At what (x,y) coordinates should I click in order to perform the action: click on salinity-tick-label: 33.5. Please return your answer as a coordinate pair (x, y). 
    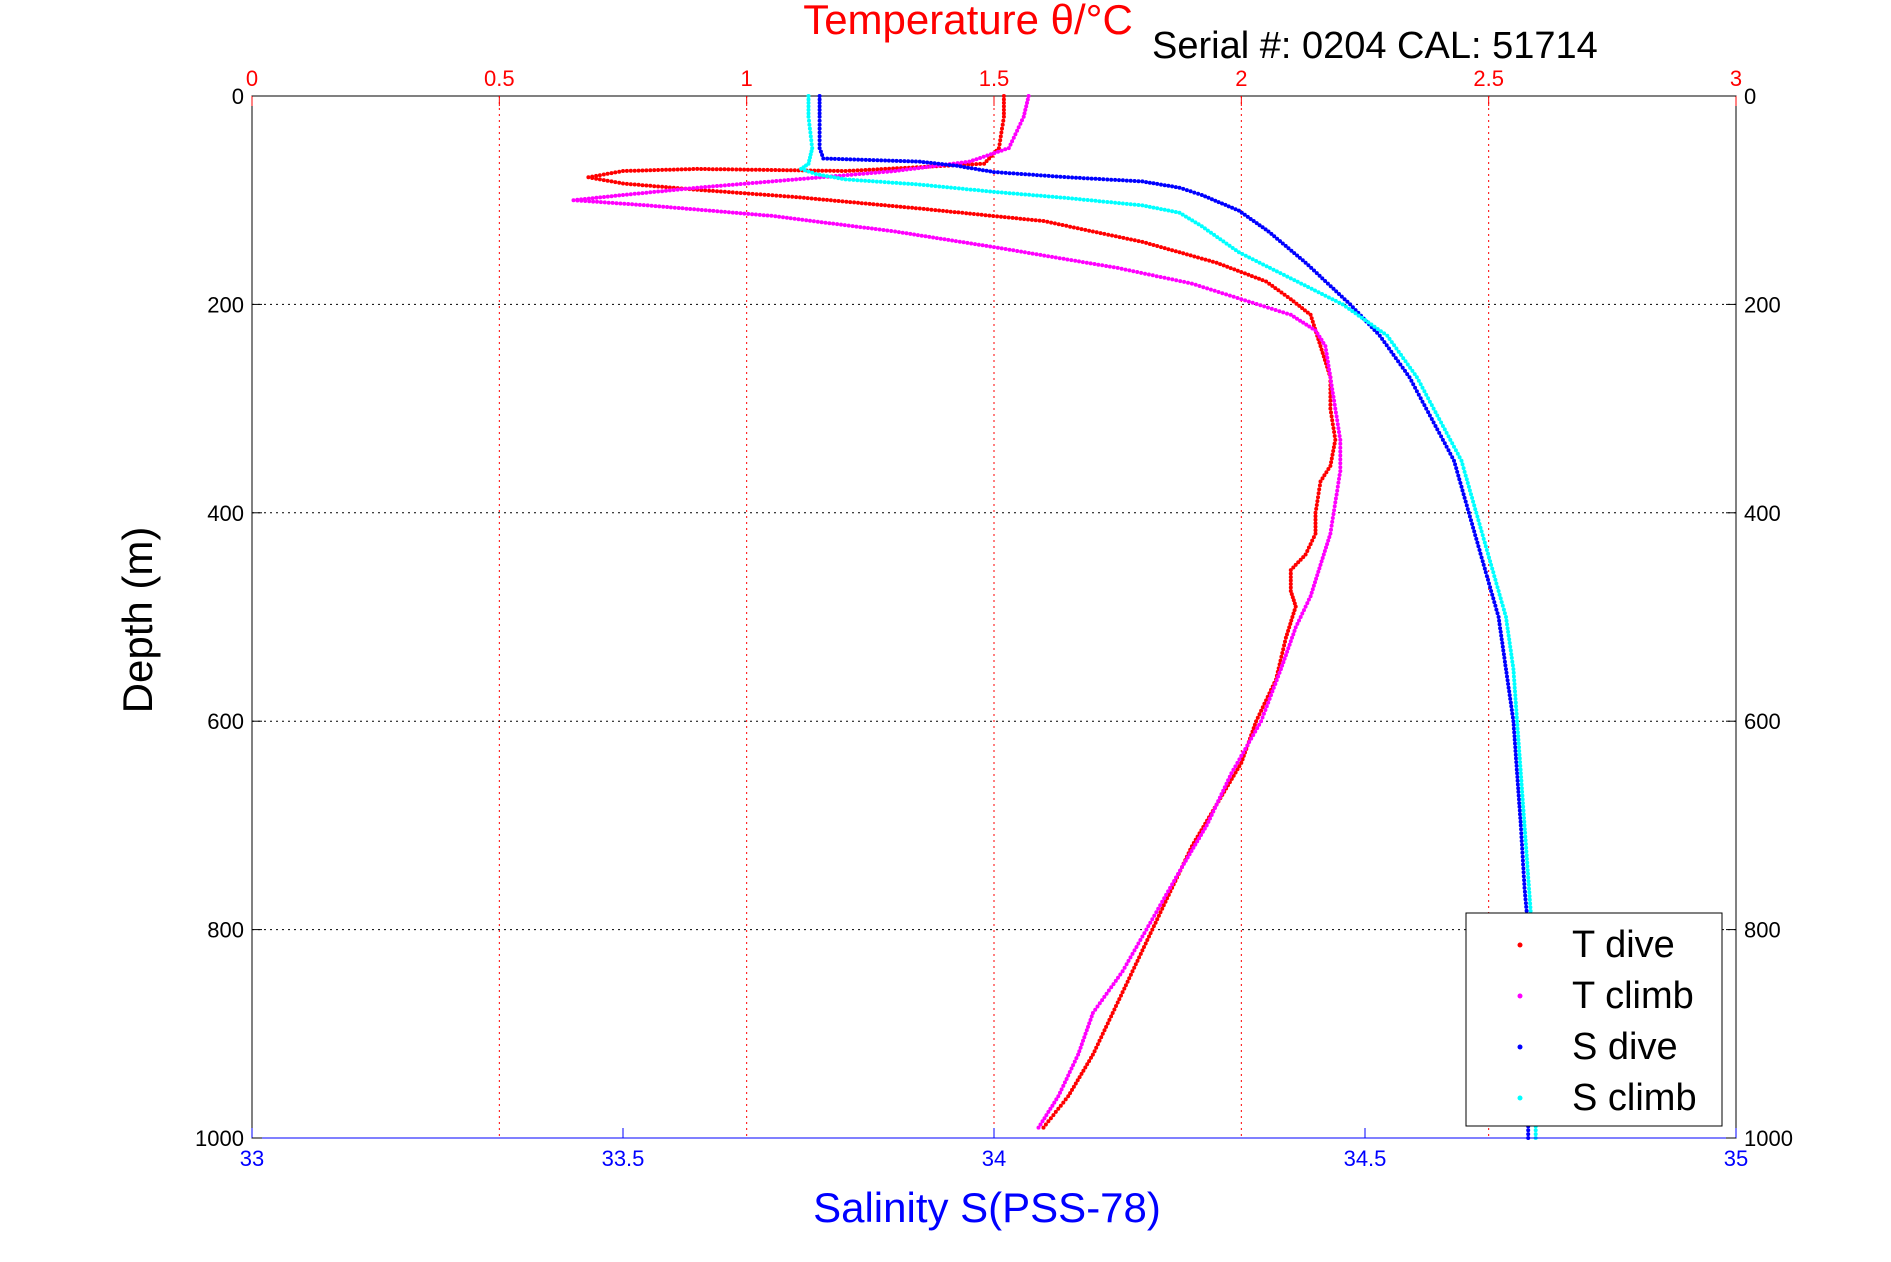
    Looking at the image, I should click on (623, 1158).